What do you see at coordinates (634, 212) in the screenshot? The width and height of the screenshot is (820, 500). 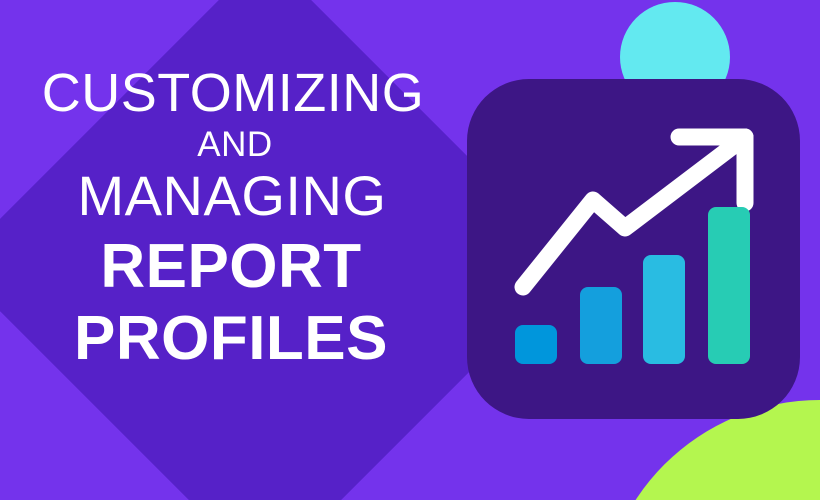 I see `rising-trend-arrow` at bounding box center [634, 212].